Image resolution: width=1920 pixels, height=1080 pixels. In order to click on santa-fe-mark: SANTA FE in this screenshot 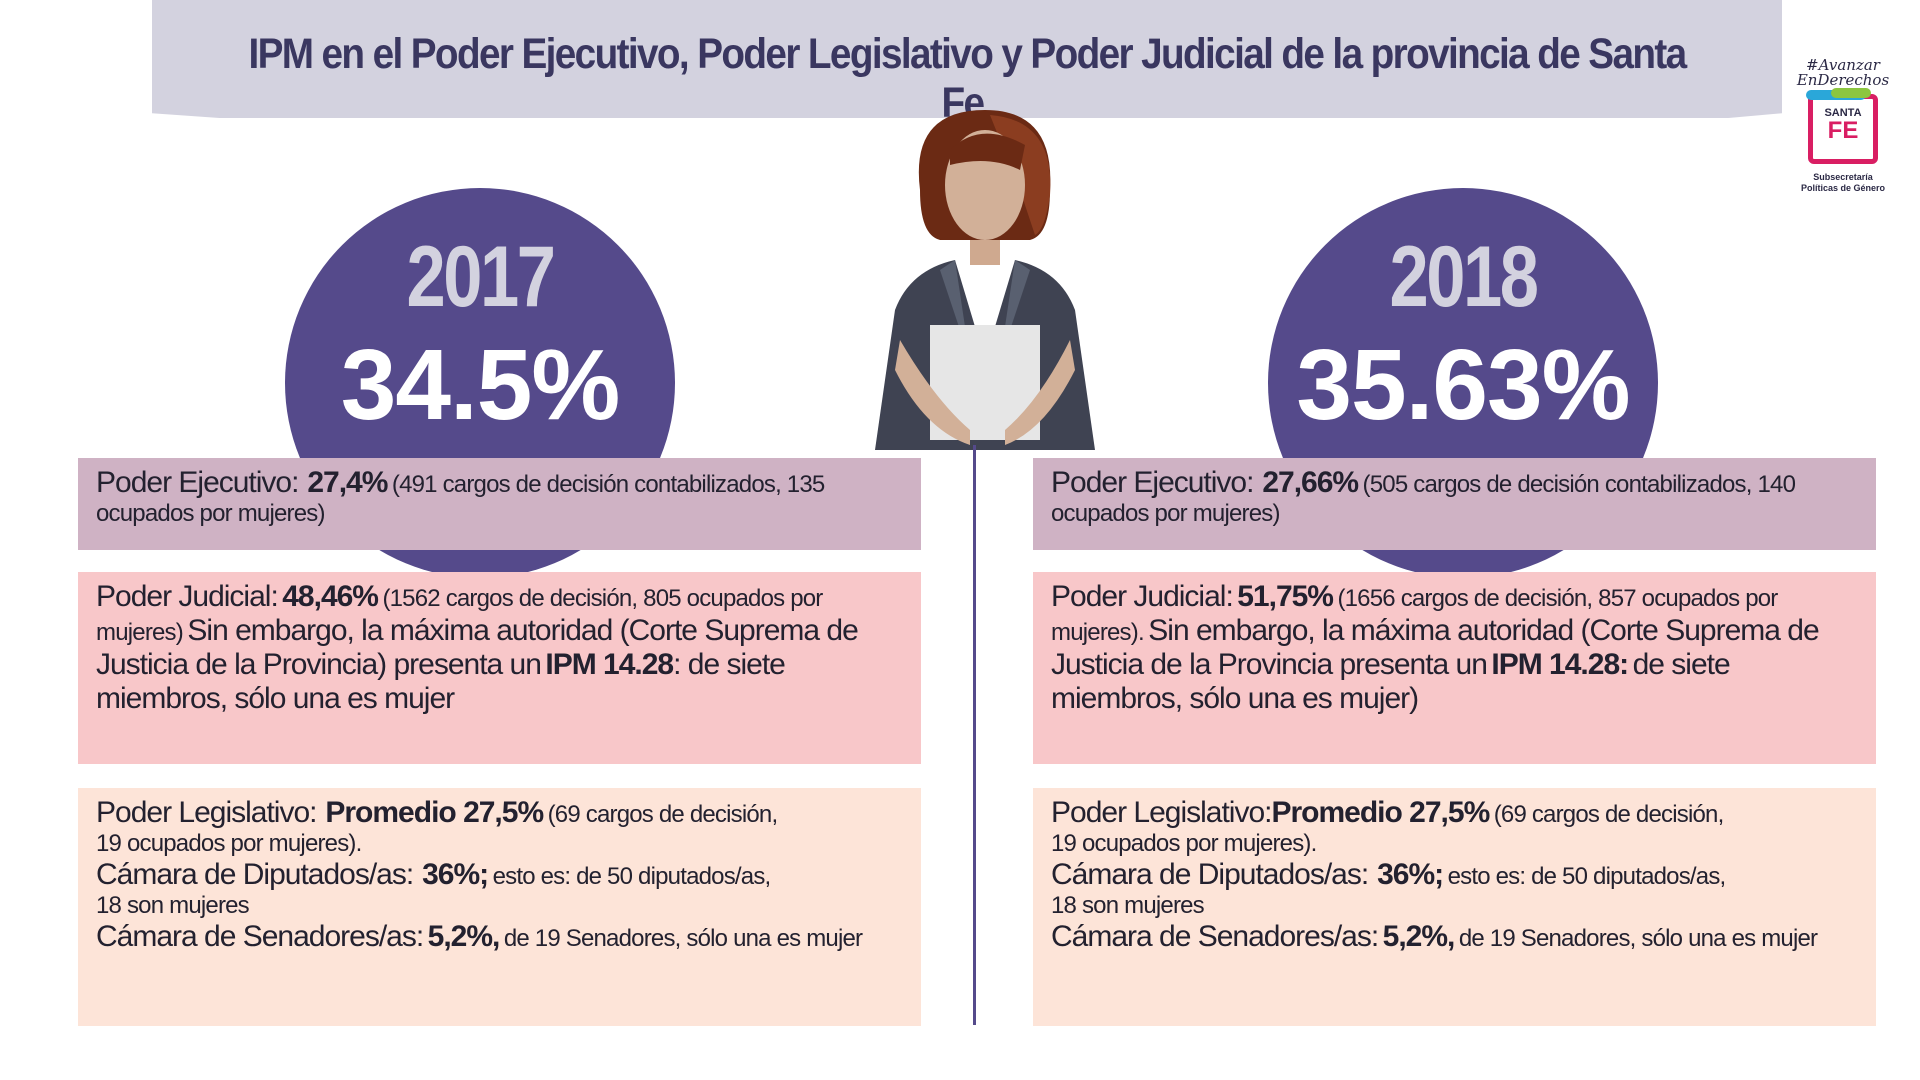, I will do `click(1842, 126)`.